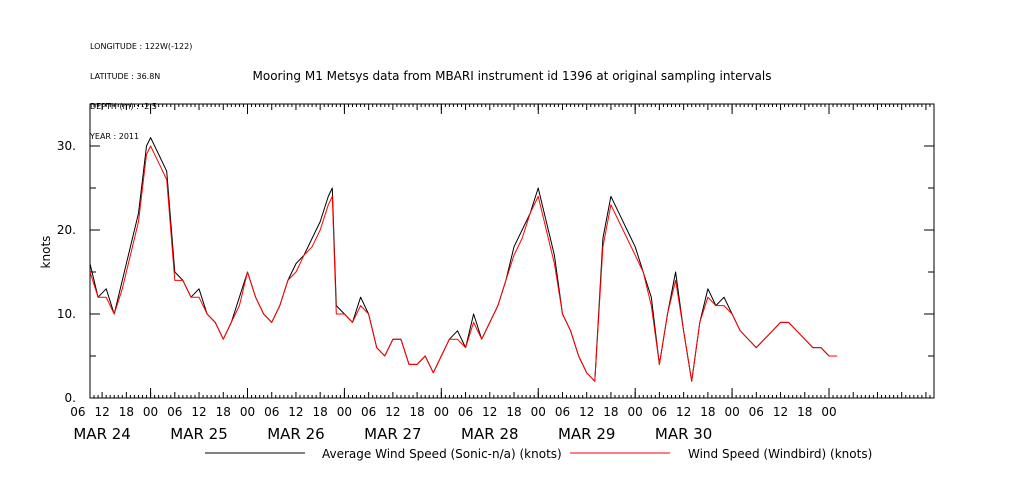 The image size is (1009, 504). I want to click on y-tick-label: 10., so click(66, 314).